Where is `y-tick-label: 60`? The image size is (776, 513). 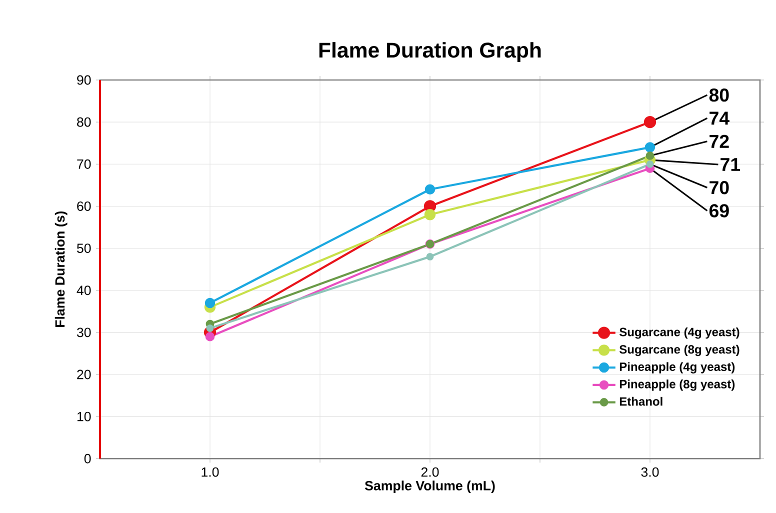
y-tick-label: 60 is located at coordinates (84, 206).